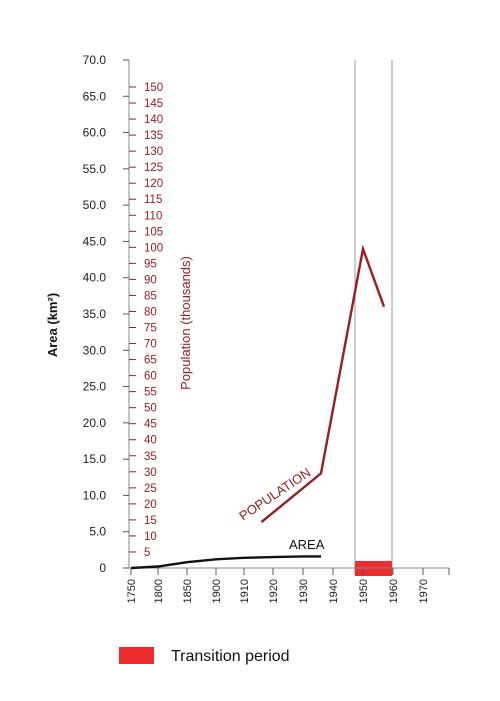  Describe the element at coordinates (136, 655) in the screenshot. I see `legend-swatch-transition-period` at that location.